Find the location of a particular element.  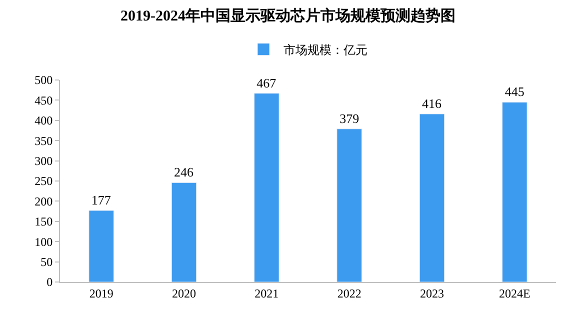

y-tick-label: 250 is located at coordinates (43, 181).